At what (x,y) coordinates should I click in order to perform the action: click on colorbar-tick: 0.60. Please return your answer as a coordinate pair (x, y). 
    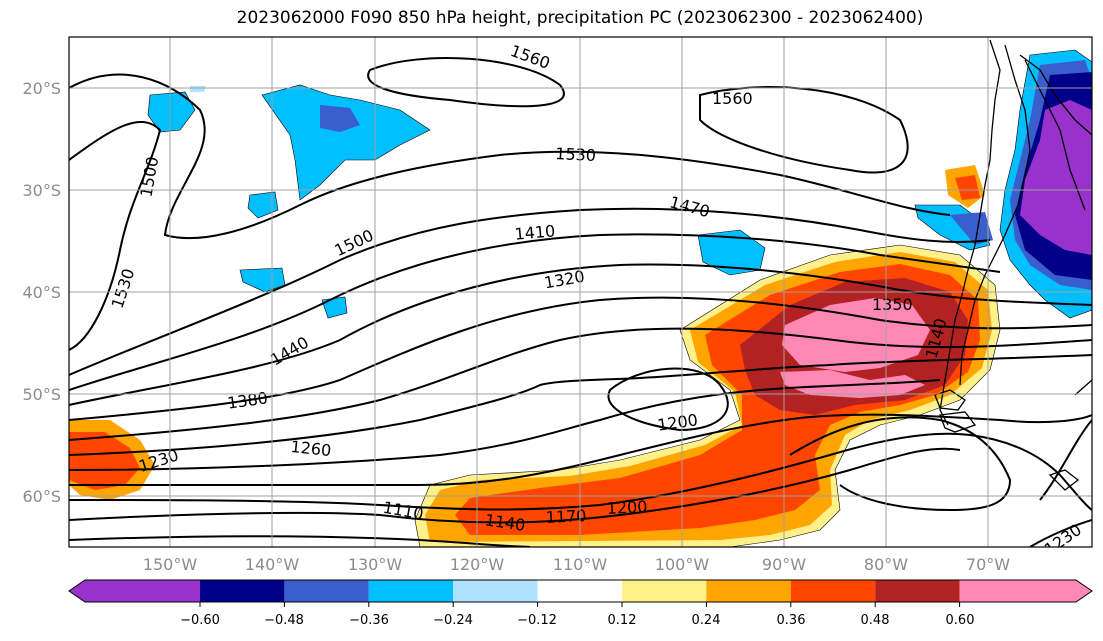
    Looking at the image, I should click on (960, 620).